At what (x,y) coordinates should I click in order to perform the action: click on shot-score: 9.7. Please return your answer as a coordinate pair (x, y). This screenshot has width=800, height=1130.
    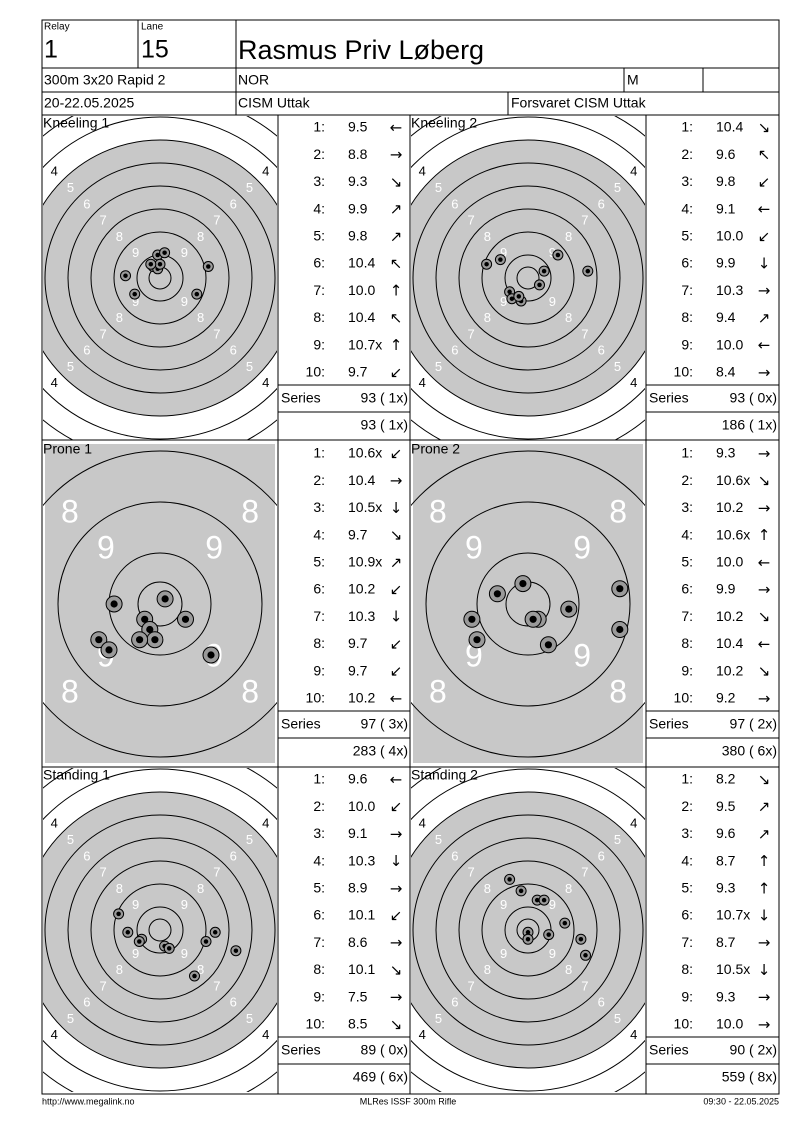
    Looking at the image, I should click on (358, 670).